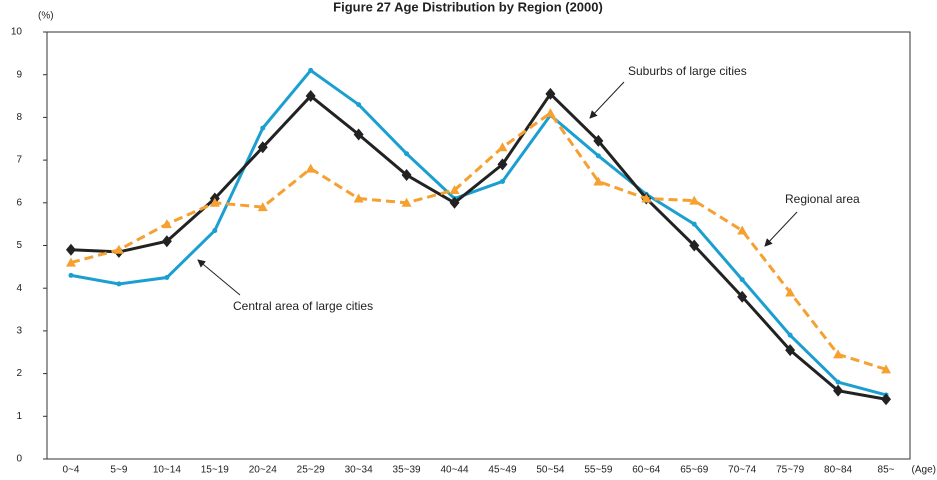 The width and height of the screenshot is (937, 480). What do you see at coordinates (215, 470) in the screenshot?
I see `x-tick-label: 15~19` at bounding box center [215, 470].